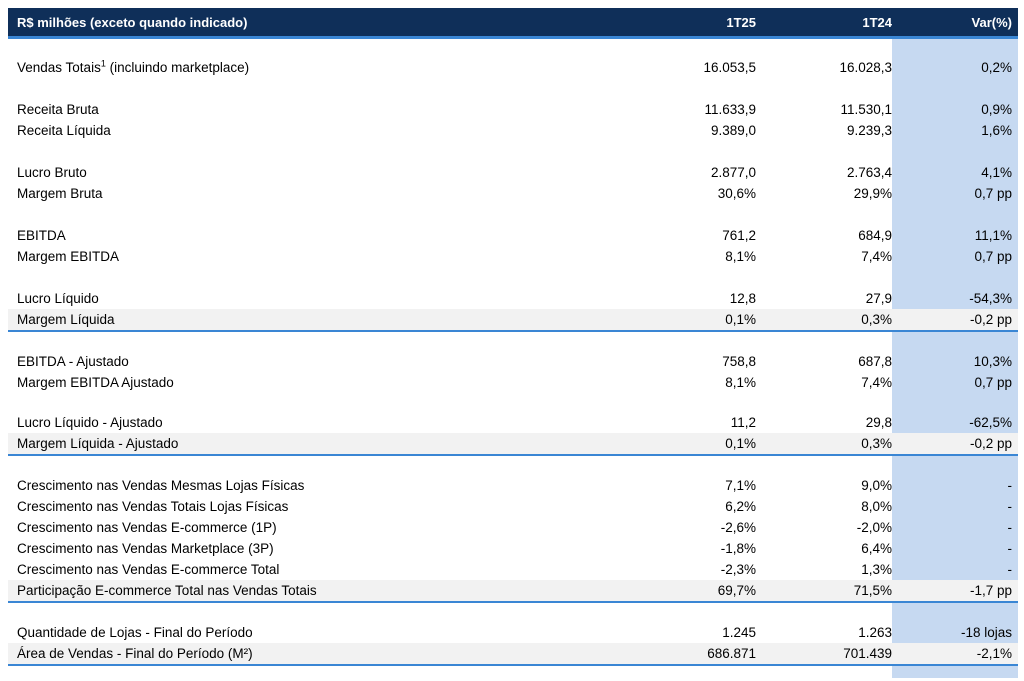  Describe the element at coordinates (876, 382) in the screenshot. I see `value-1t24: 7,4%` at that location.